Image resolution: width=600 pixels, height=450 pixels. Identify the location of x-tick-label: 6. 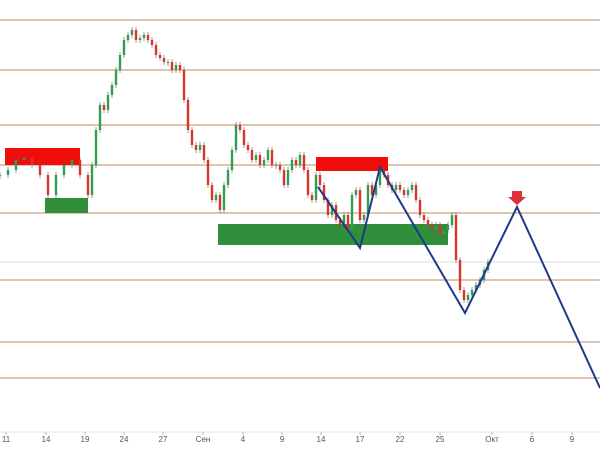
(532, 439).